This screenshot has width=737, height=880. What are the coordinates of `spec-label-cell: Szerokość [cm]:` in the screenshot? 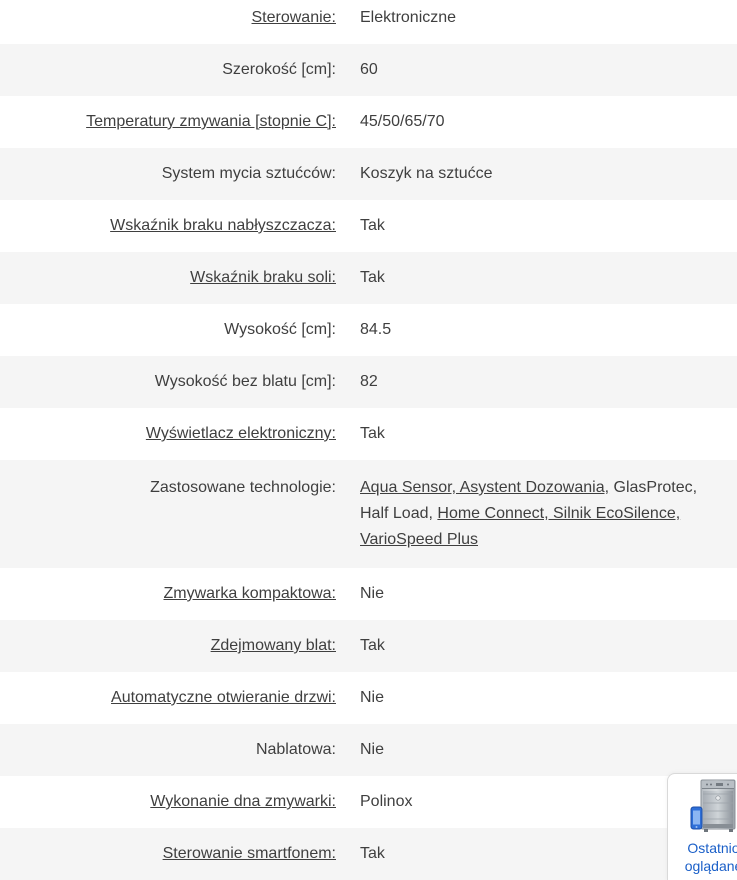 It's located at (168, 70).